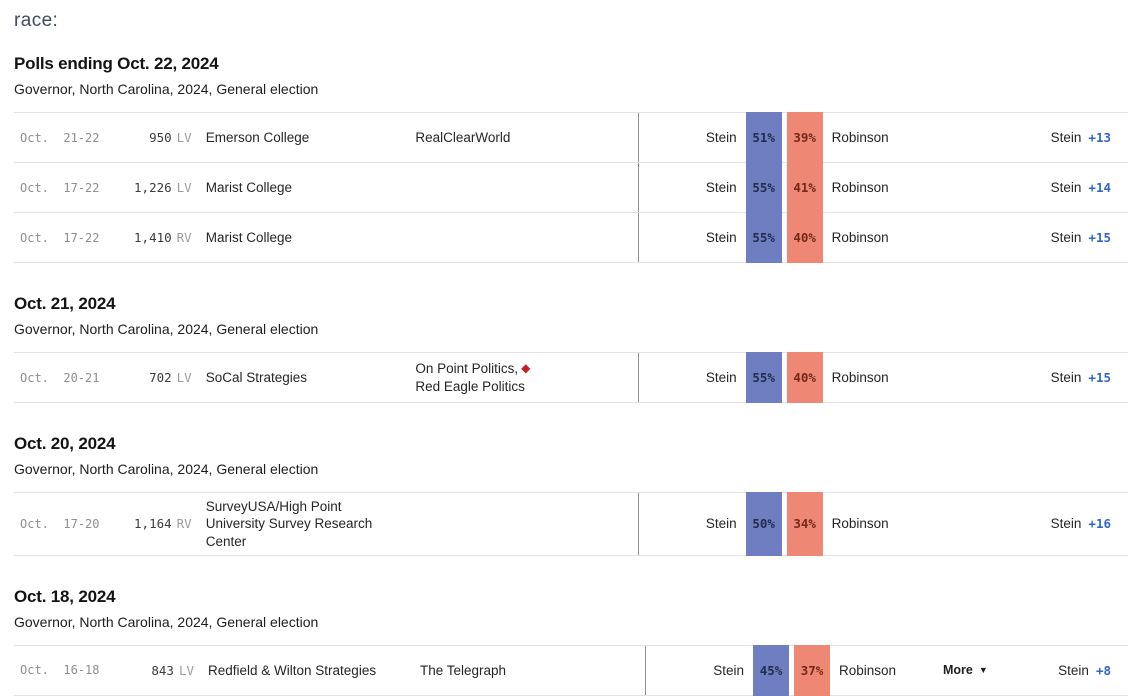  What do you see at coordinates (60, 377) in the screenshot?
I see `poll-dates: Oct. 20-21` at bounding box center [60, 377].